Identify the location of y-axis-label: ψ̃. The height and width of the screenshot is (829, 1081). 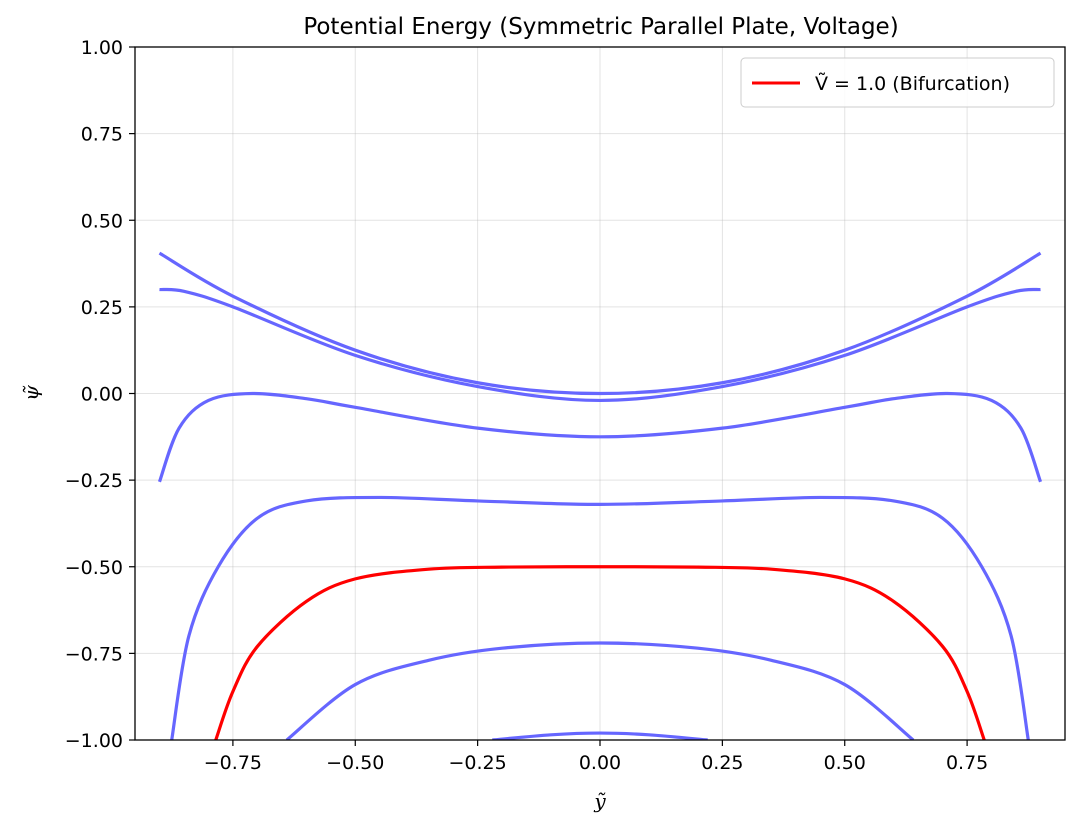
(31, 393).